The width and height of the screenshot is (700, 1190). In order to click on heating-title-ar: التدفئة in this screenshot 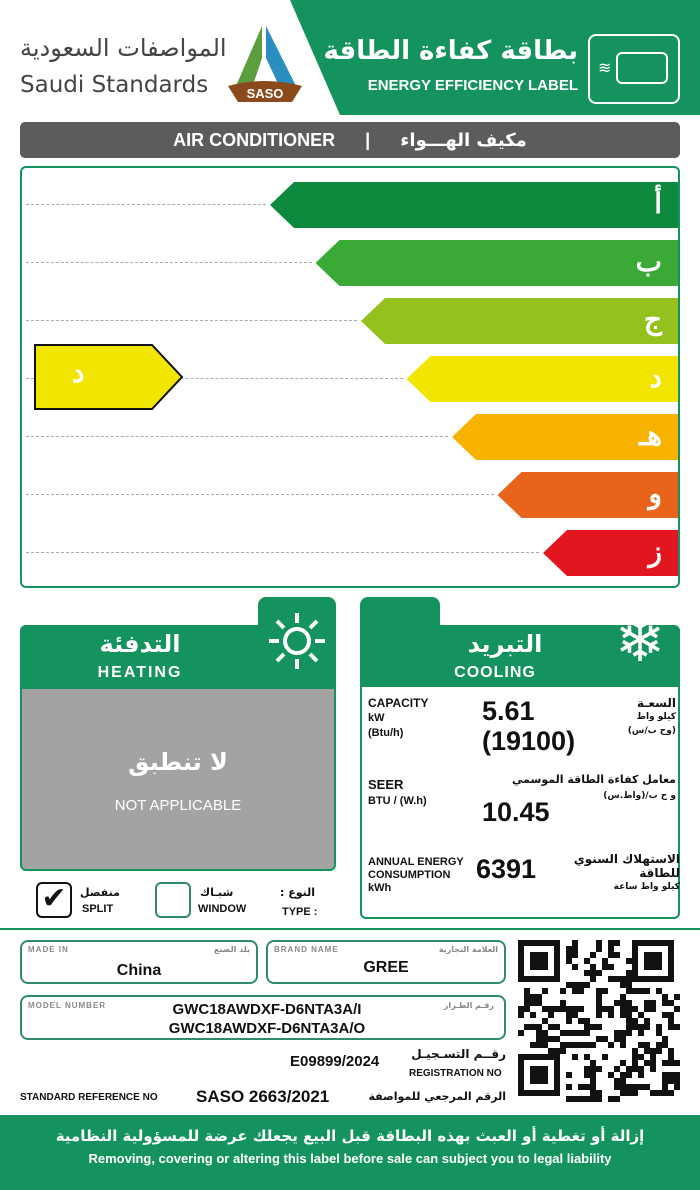, I will do `click(140, 644)`.